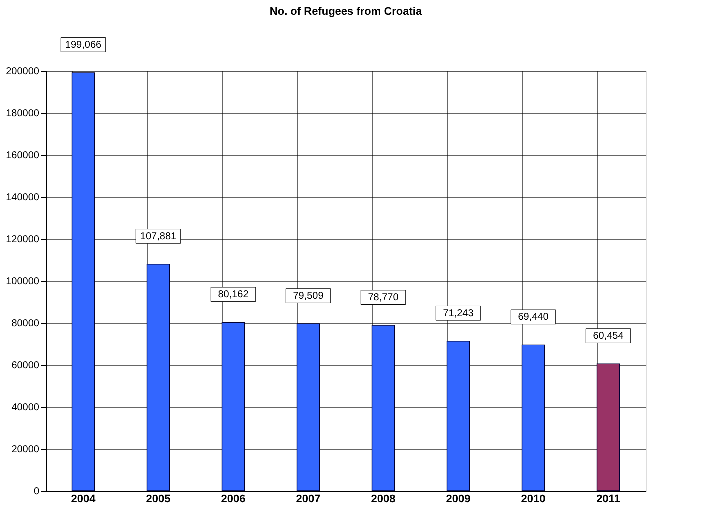  I want to click on y-tick-label: 120000, so click(23, 240).